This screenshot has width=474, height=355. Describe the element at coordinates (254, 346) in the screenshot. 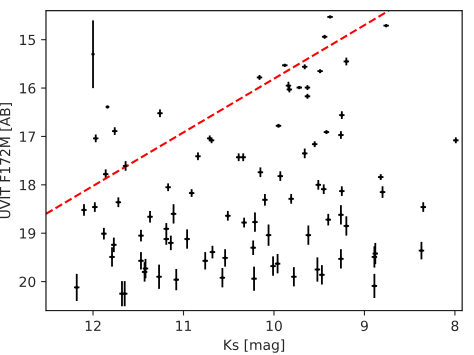

I see `x-axis-title: Ks [mag]` at that location.